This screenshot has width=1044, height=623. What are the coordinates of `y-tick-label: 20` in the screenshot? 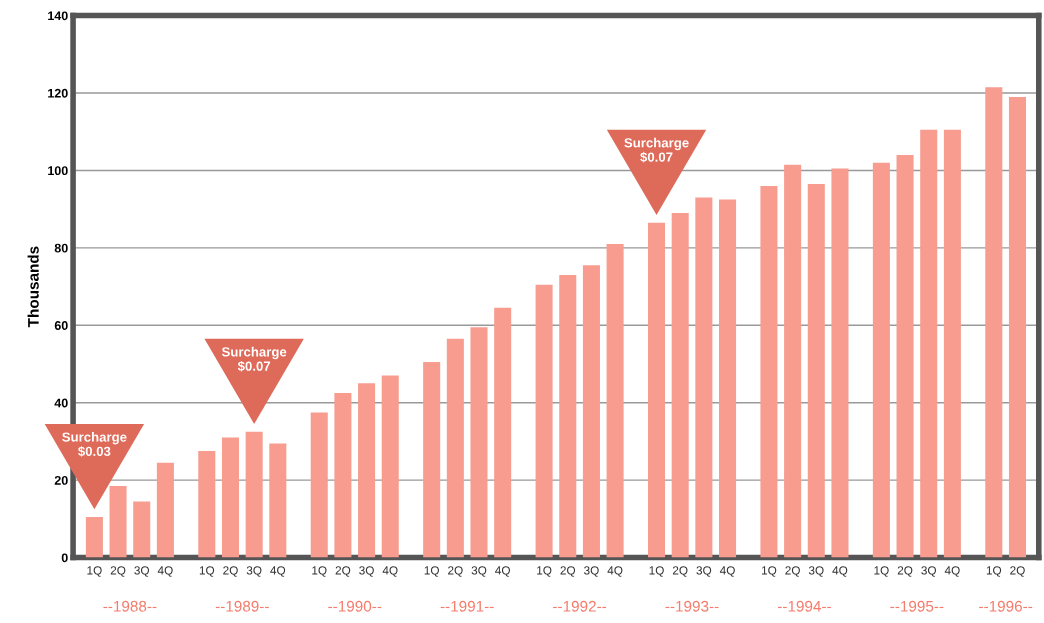 It's located at (61, 480).